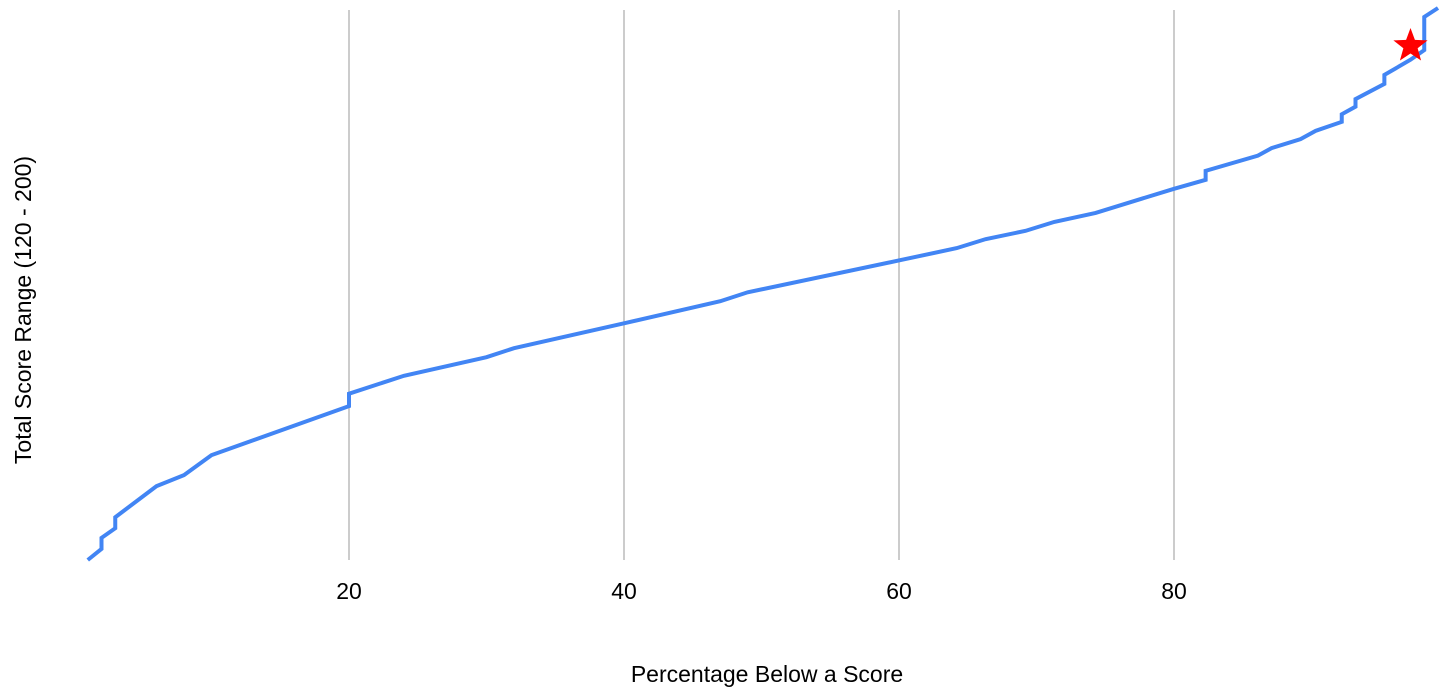 This screenshot has width=1453, height=698. I want to click on x-axis-title: Percentage Below a Score, so click(767, 674).